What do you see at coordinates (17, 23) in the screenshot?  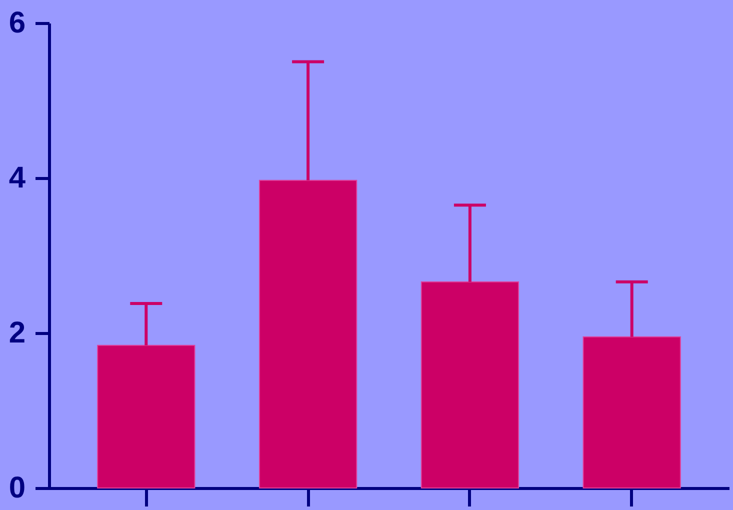 I see `y-tick-label: 6` at bounding box center [17, 23].